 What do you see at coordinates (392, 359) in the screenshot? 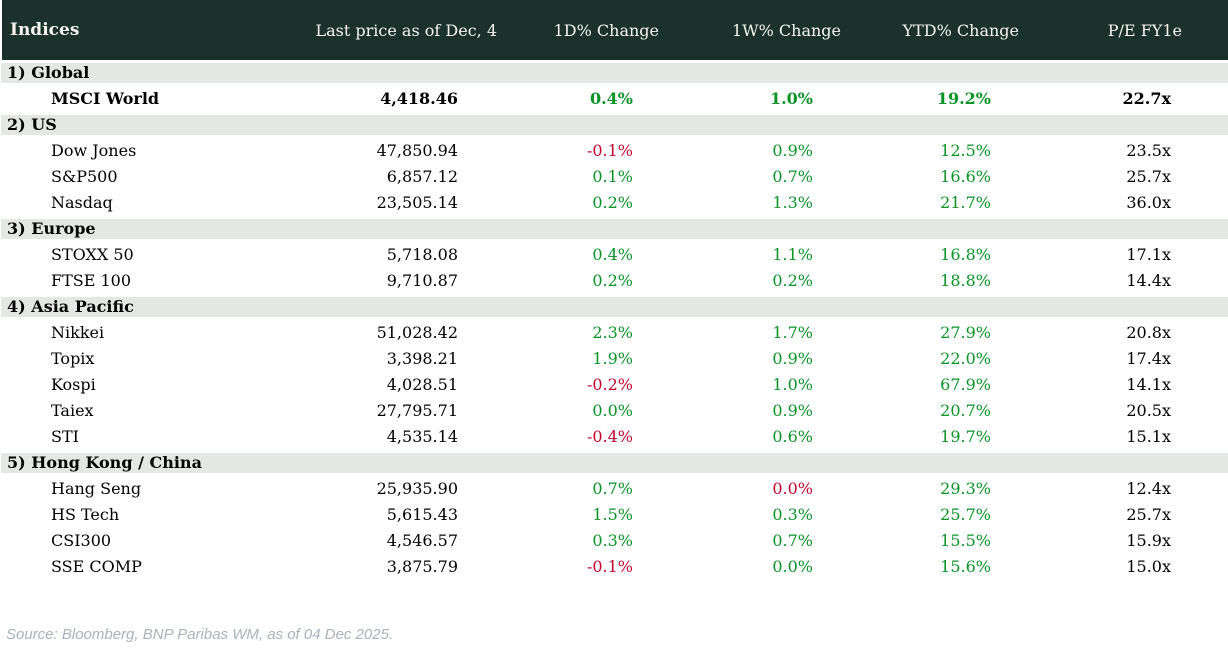
I see `last-price: 3,398.21` at bounding box center [392, 359].